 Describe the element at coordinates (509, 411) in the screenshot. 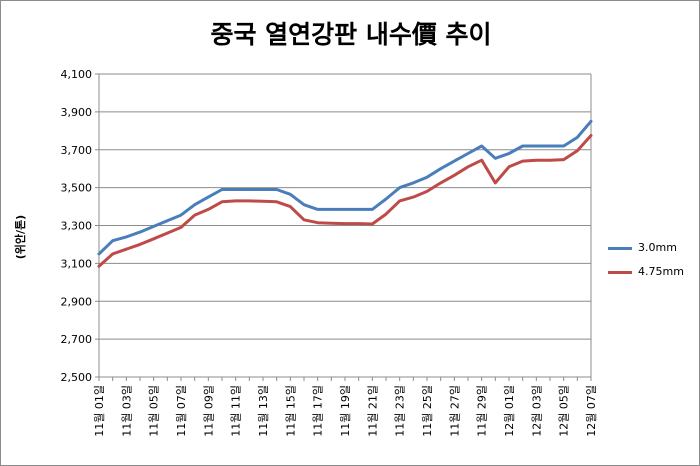

I see `x-tick-label: 12월 01일` at that location.